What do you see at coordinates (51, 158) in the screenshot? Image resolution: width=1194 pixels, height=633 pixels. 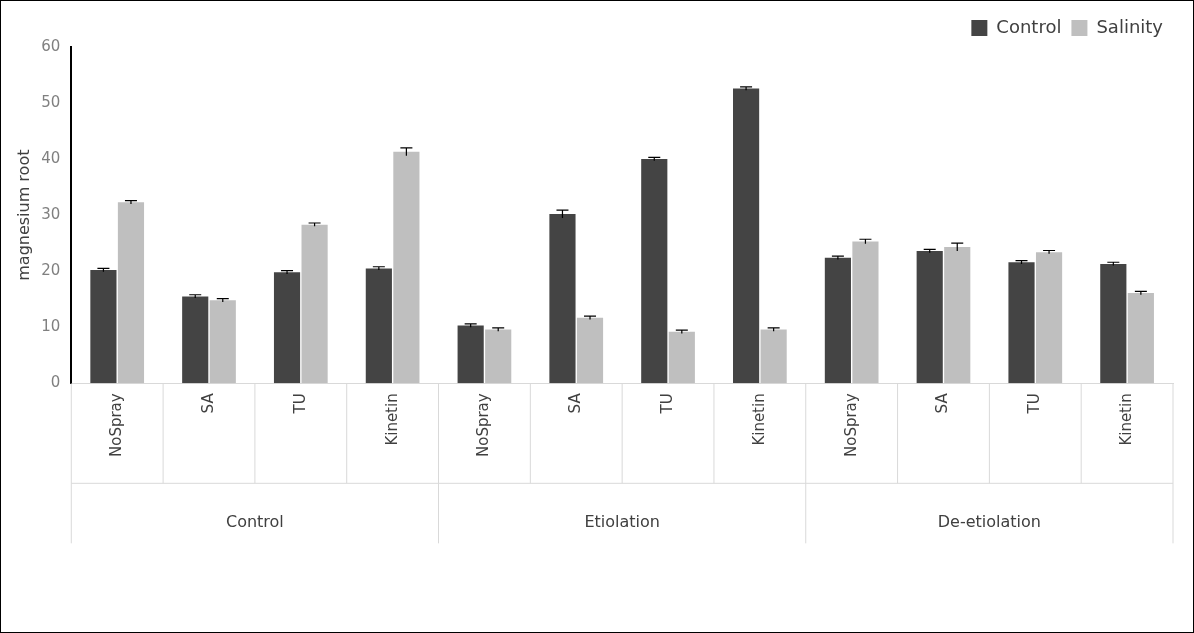 I see `y-tick-label: 40` at bounding box center [51, 158].